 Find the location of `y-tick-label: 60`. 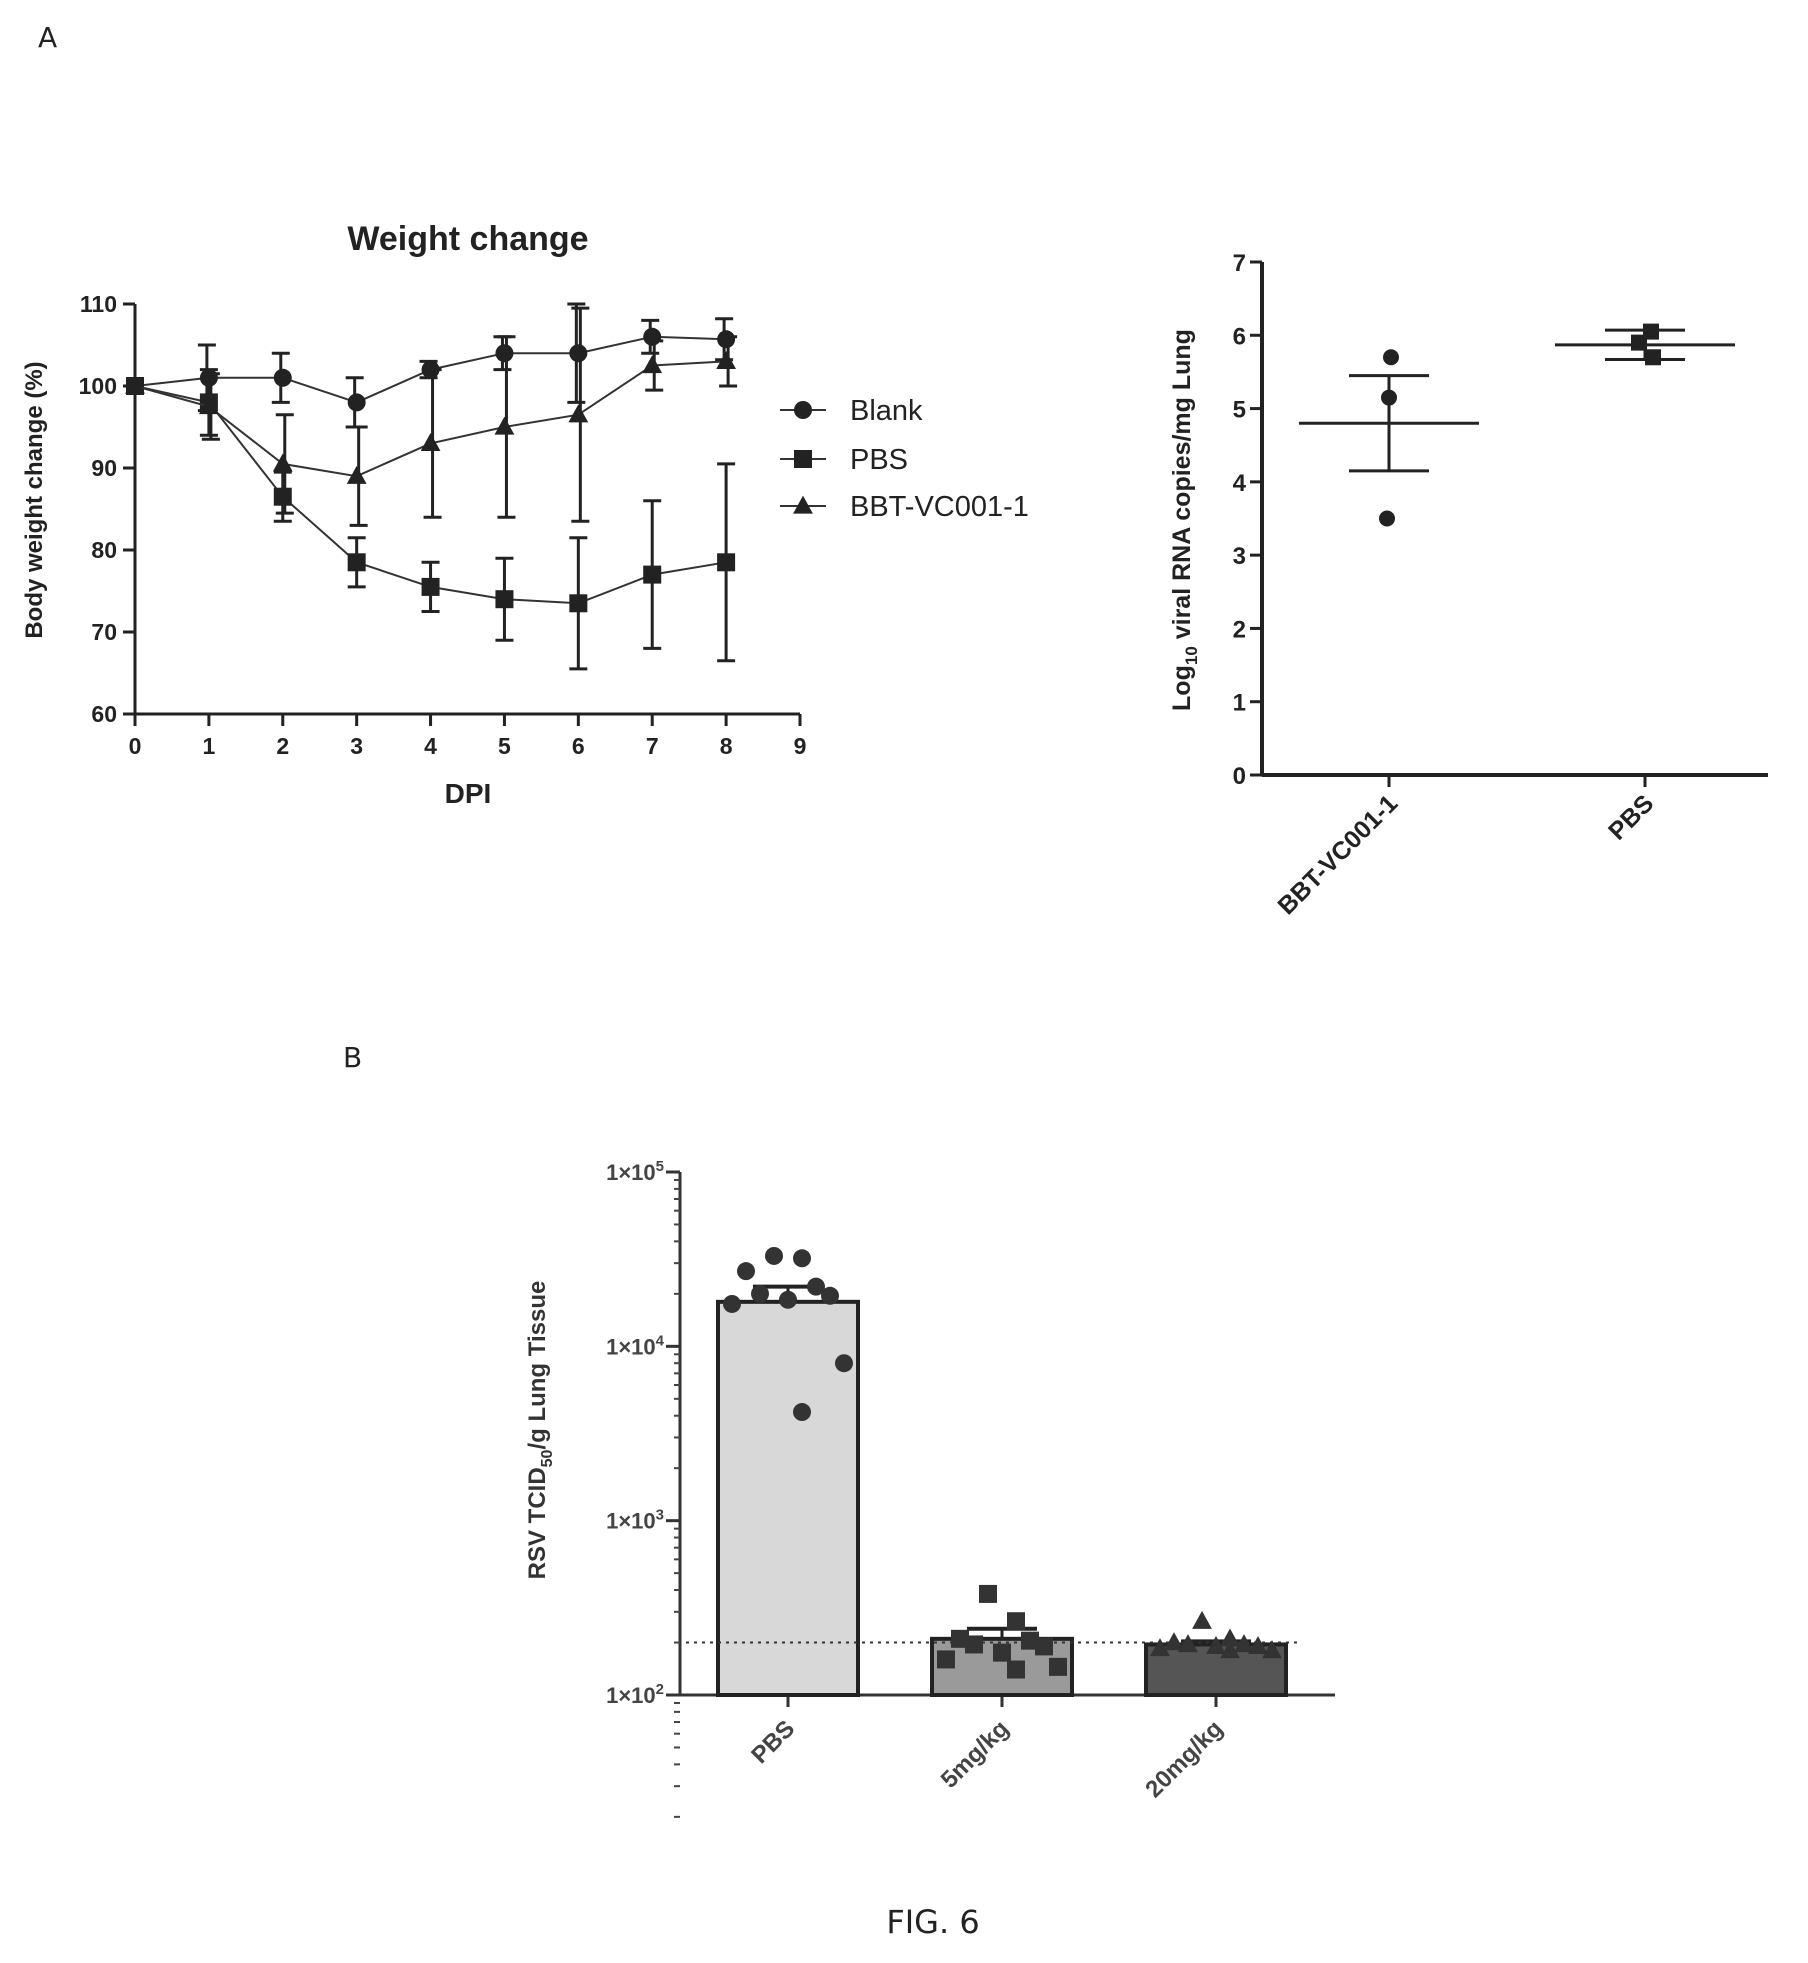

y-tick-label: 60 is located at coordinates (104, 714).